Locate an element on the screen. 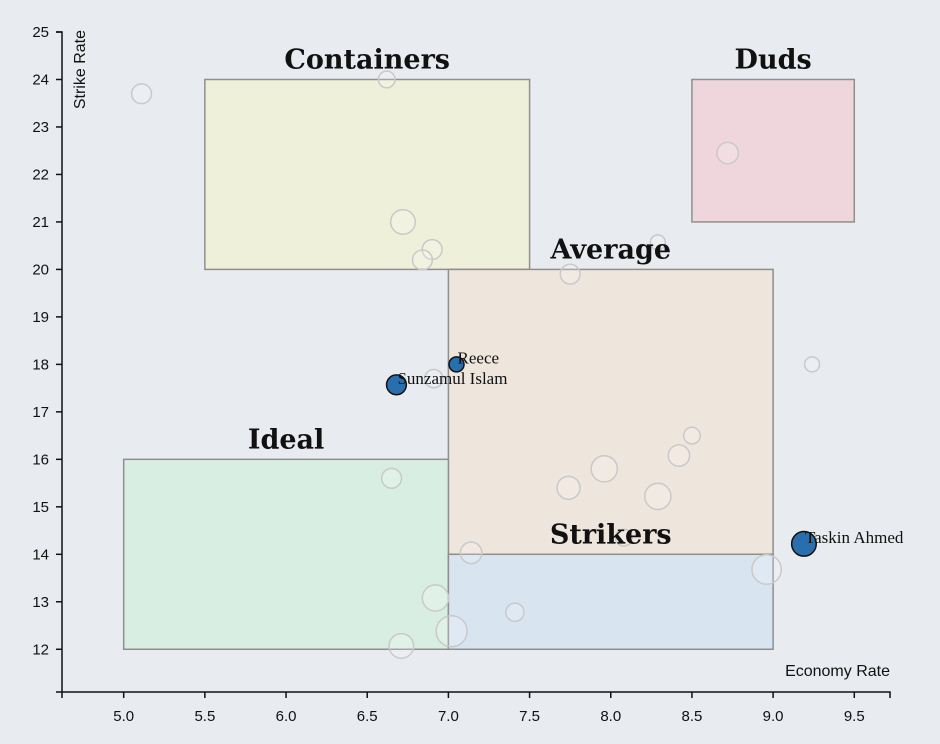 The width and height of the screenshot is (940, 744). y-tick-label: 13 is located at coordinates (40, 602).